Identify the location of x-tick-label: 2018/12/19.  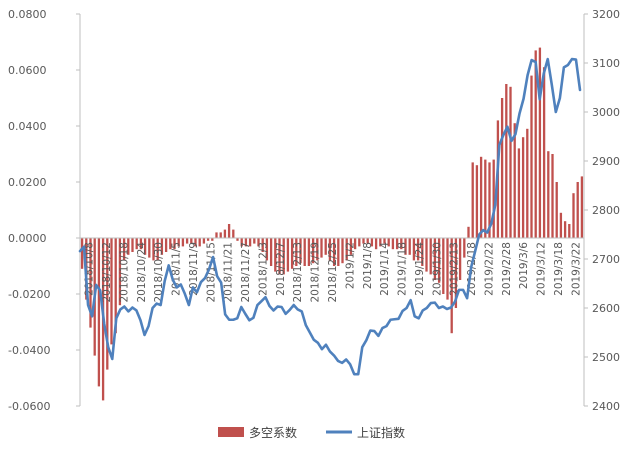
(316, 272).